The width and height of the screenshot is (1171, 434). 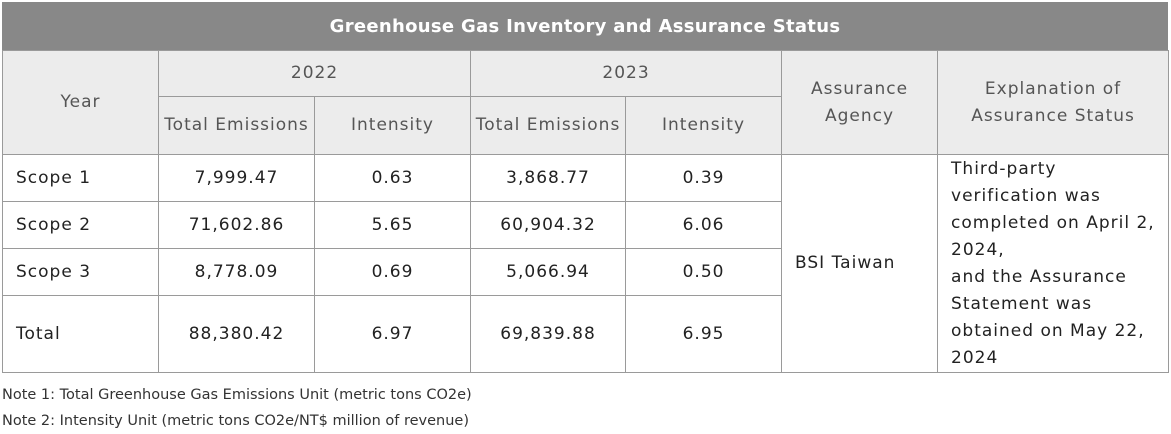 I want to click on intensity-2022: 0.69, so click(x=392, y=272).